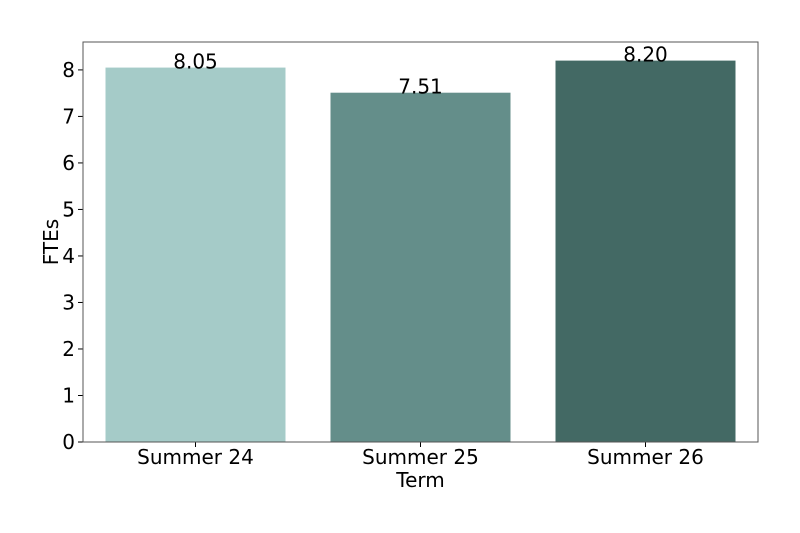 This screenshot has height=533, width=800. I want to click on x-axis-ticks: Summer 24 Summer 25 Summer 26, so click(420, 455).